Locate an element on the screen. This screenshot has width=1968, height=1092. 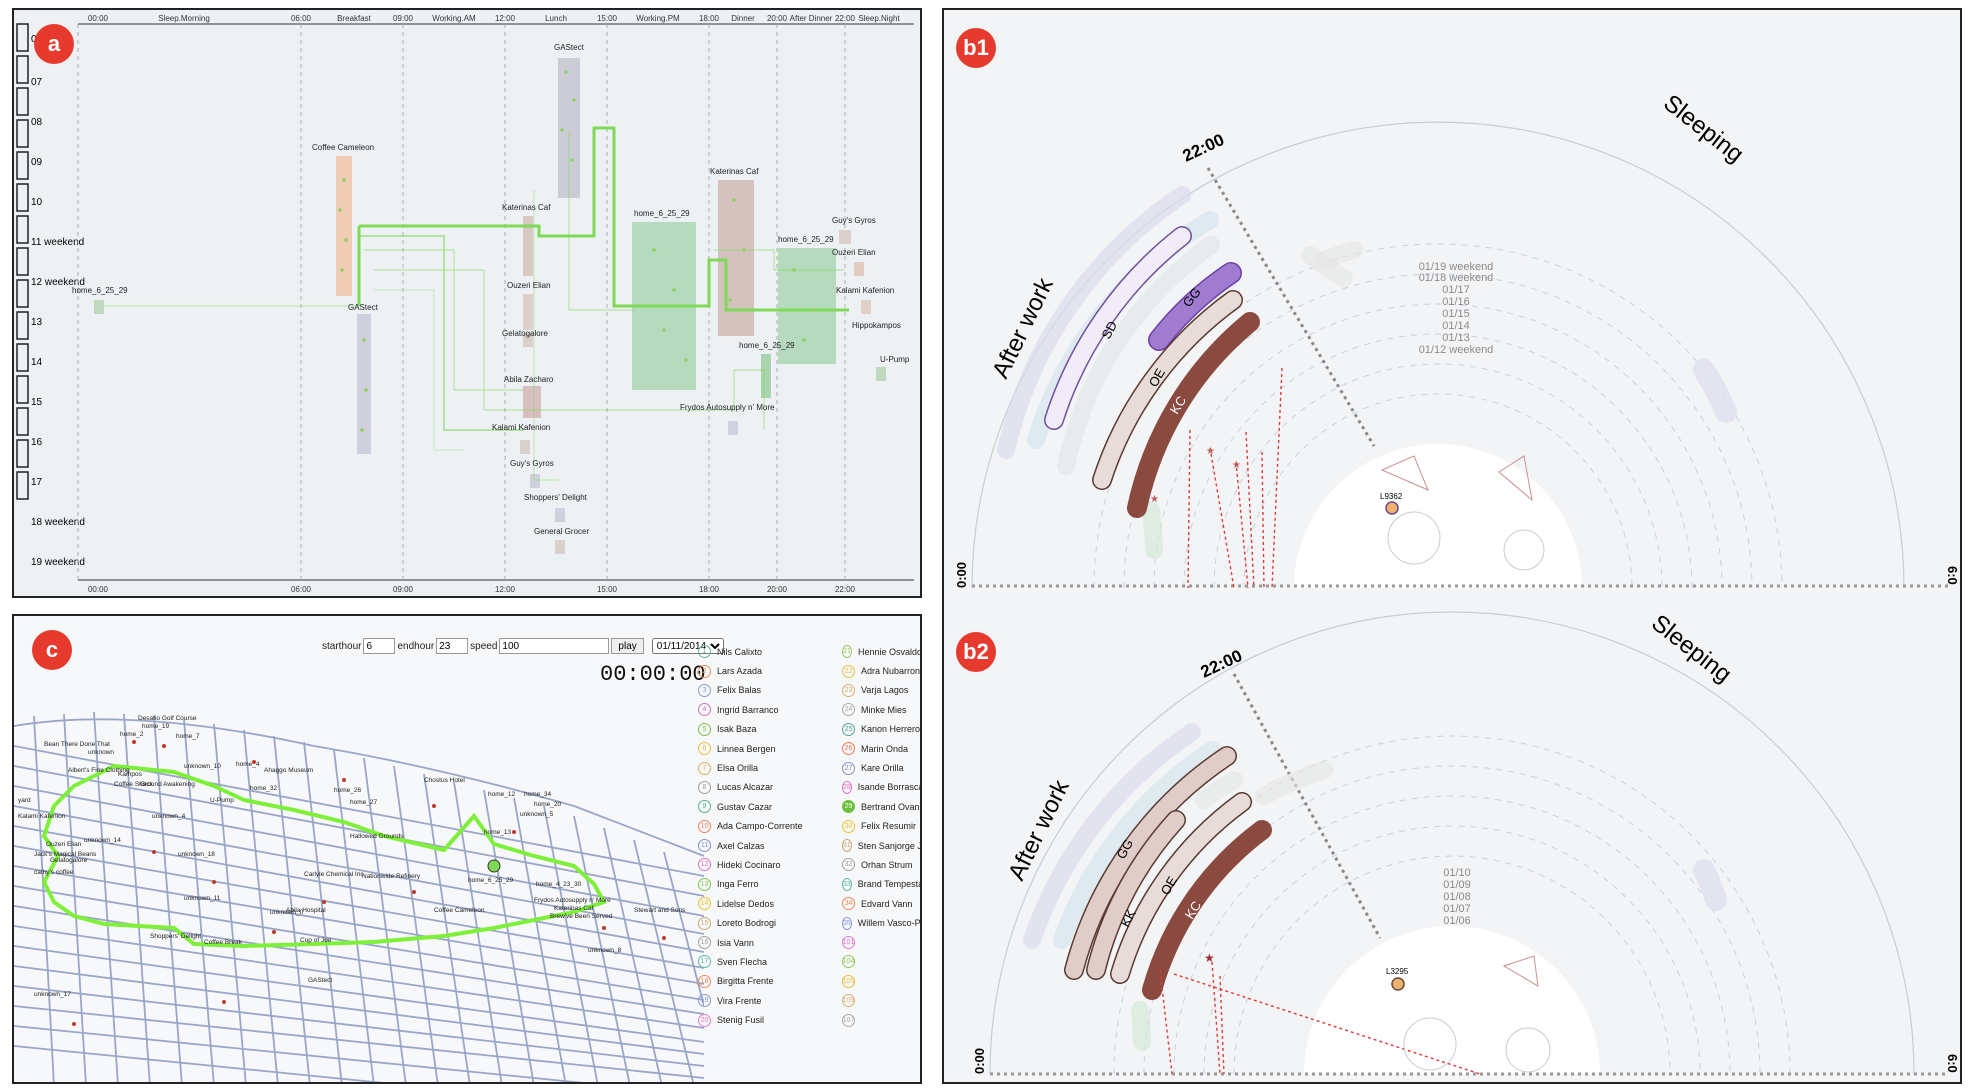
legend-item: 23 Varja Lagos is located at coordinates (881, 690).